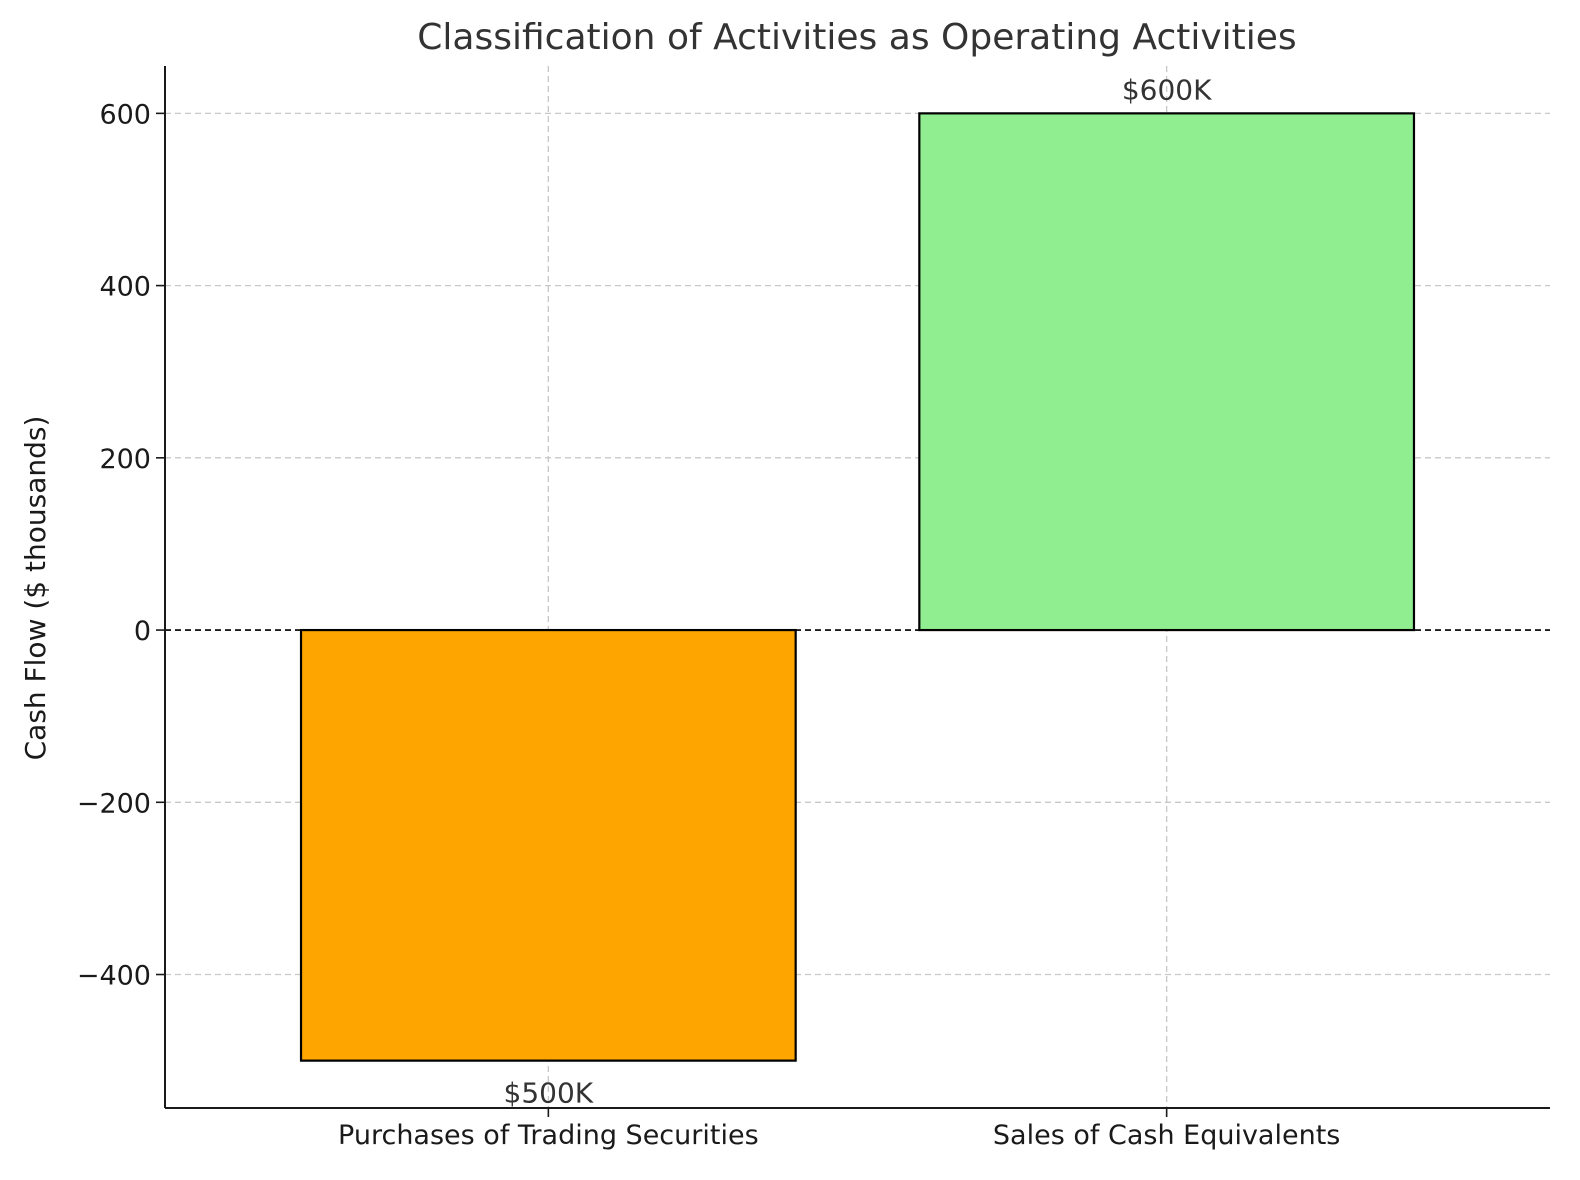 Image resolution: width=1580 pixels, height=1180 pixels. What do you see at coordinates (114, 976) in the screenshot?
I see `y-tick-label: −400` at bounding box center [114, 976].